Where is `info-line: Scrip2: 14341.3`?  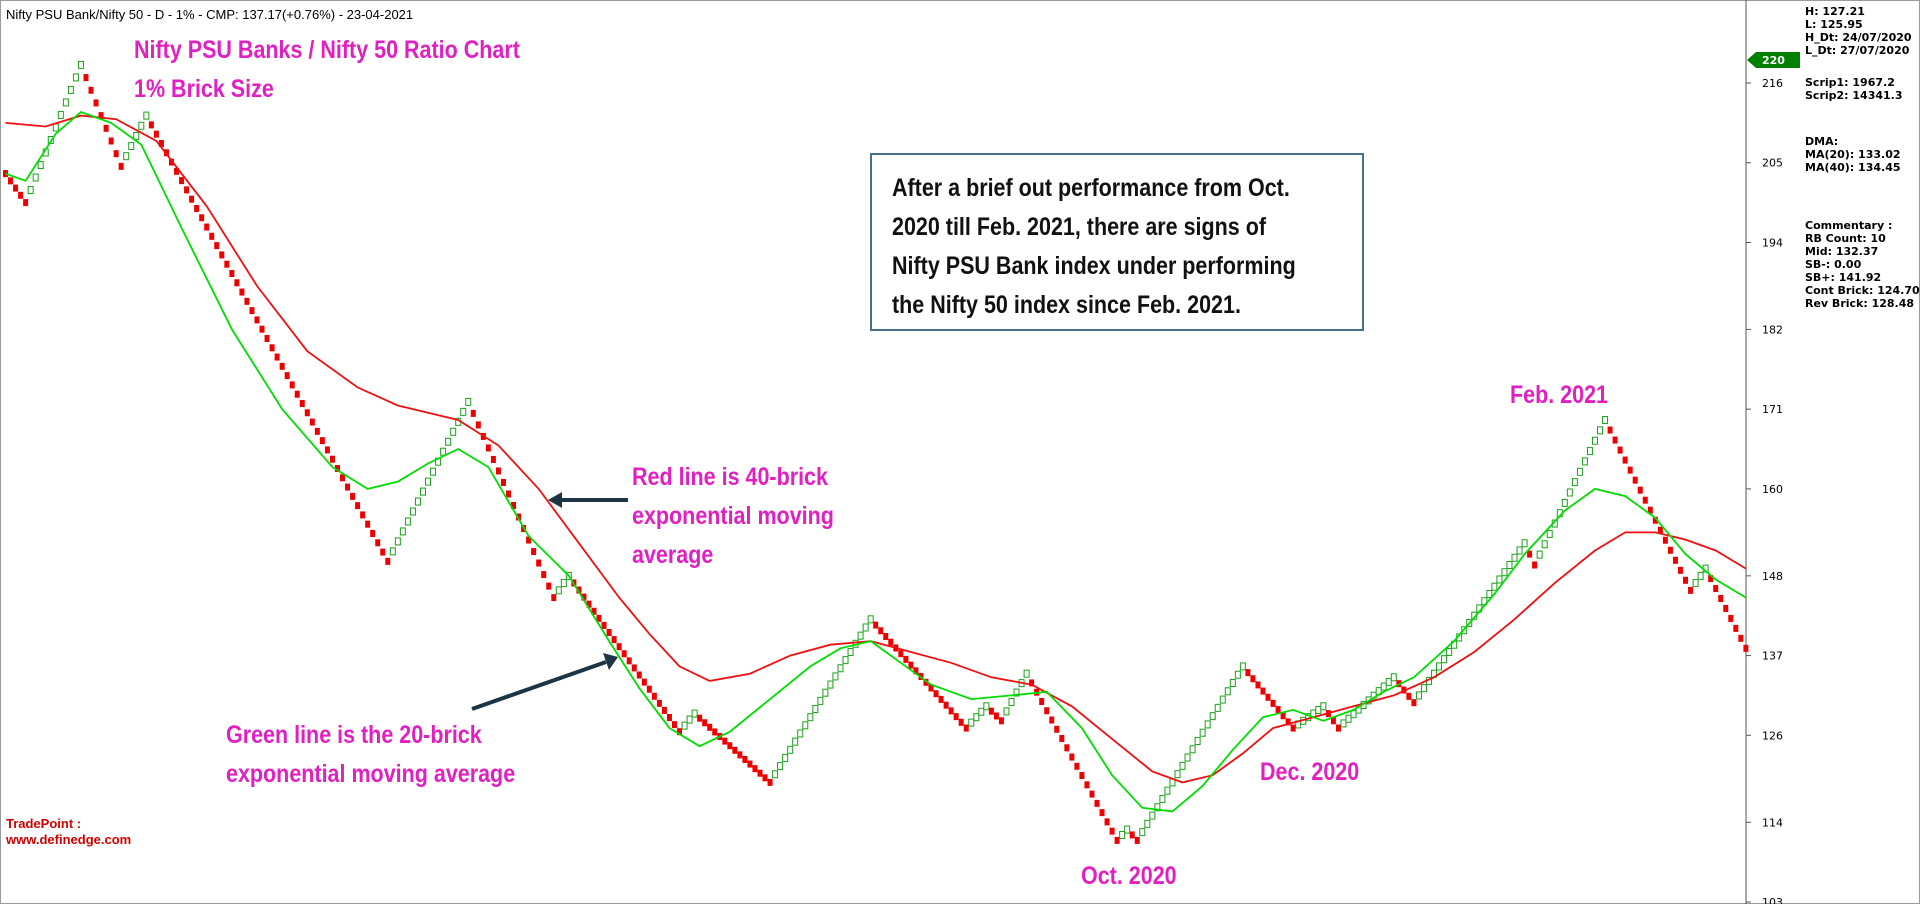
info-line: Scrip2: 14341.3 is located at coordinates (1854, 95).